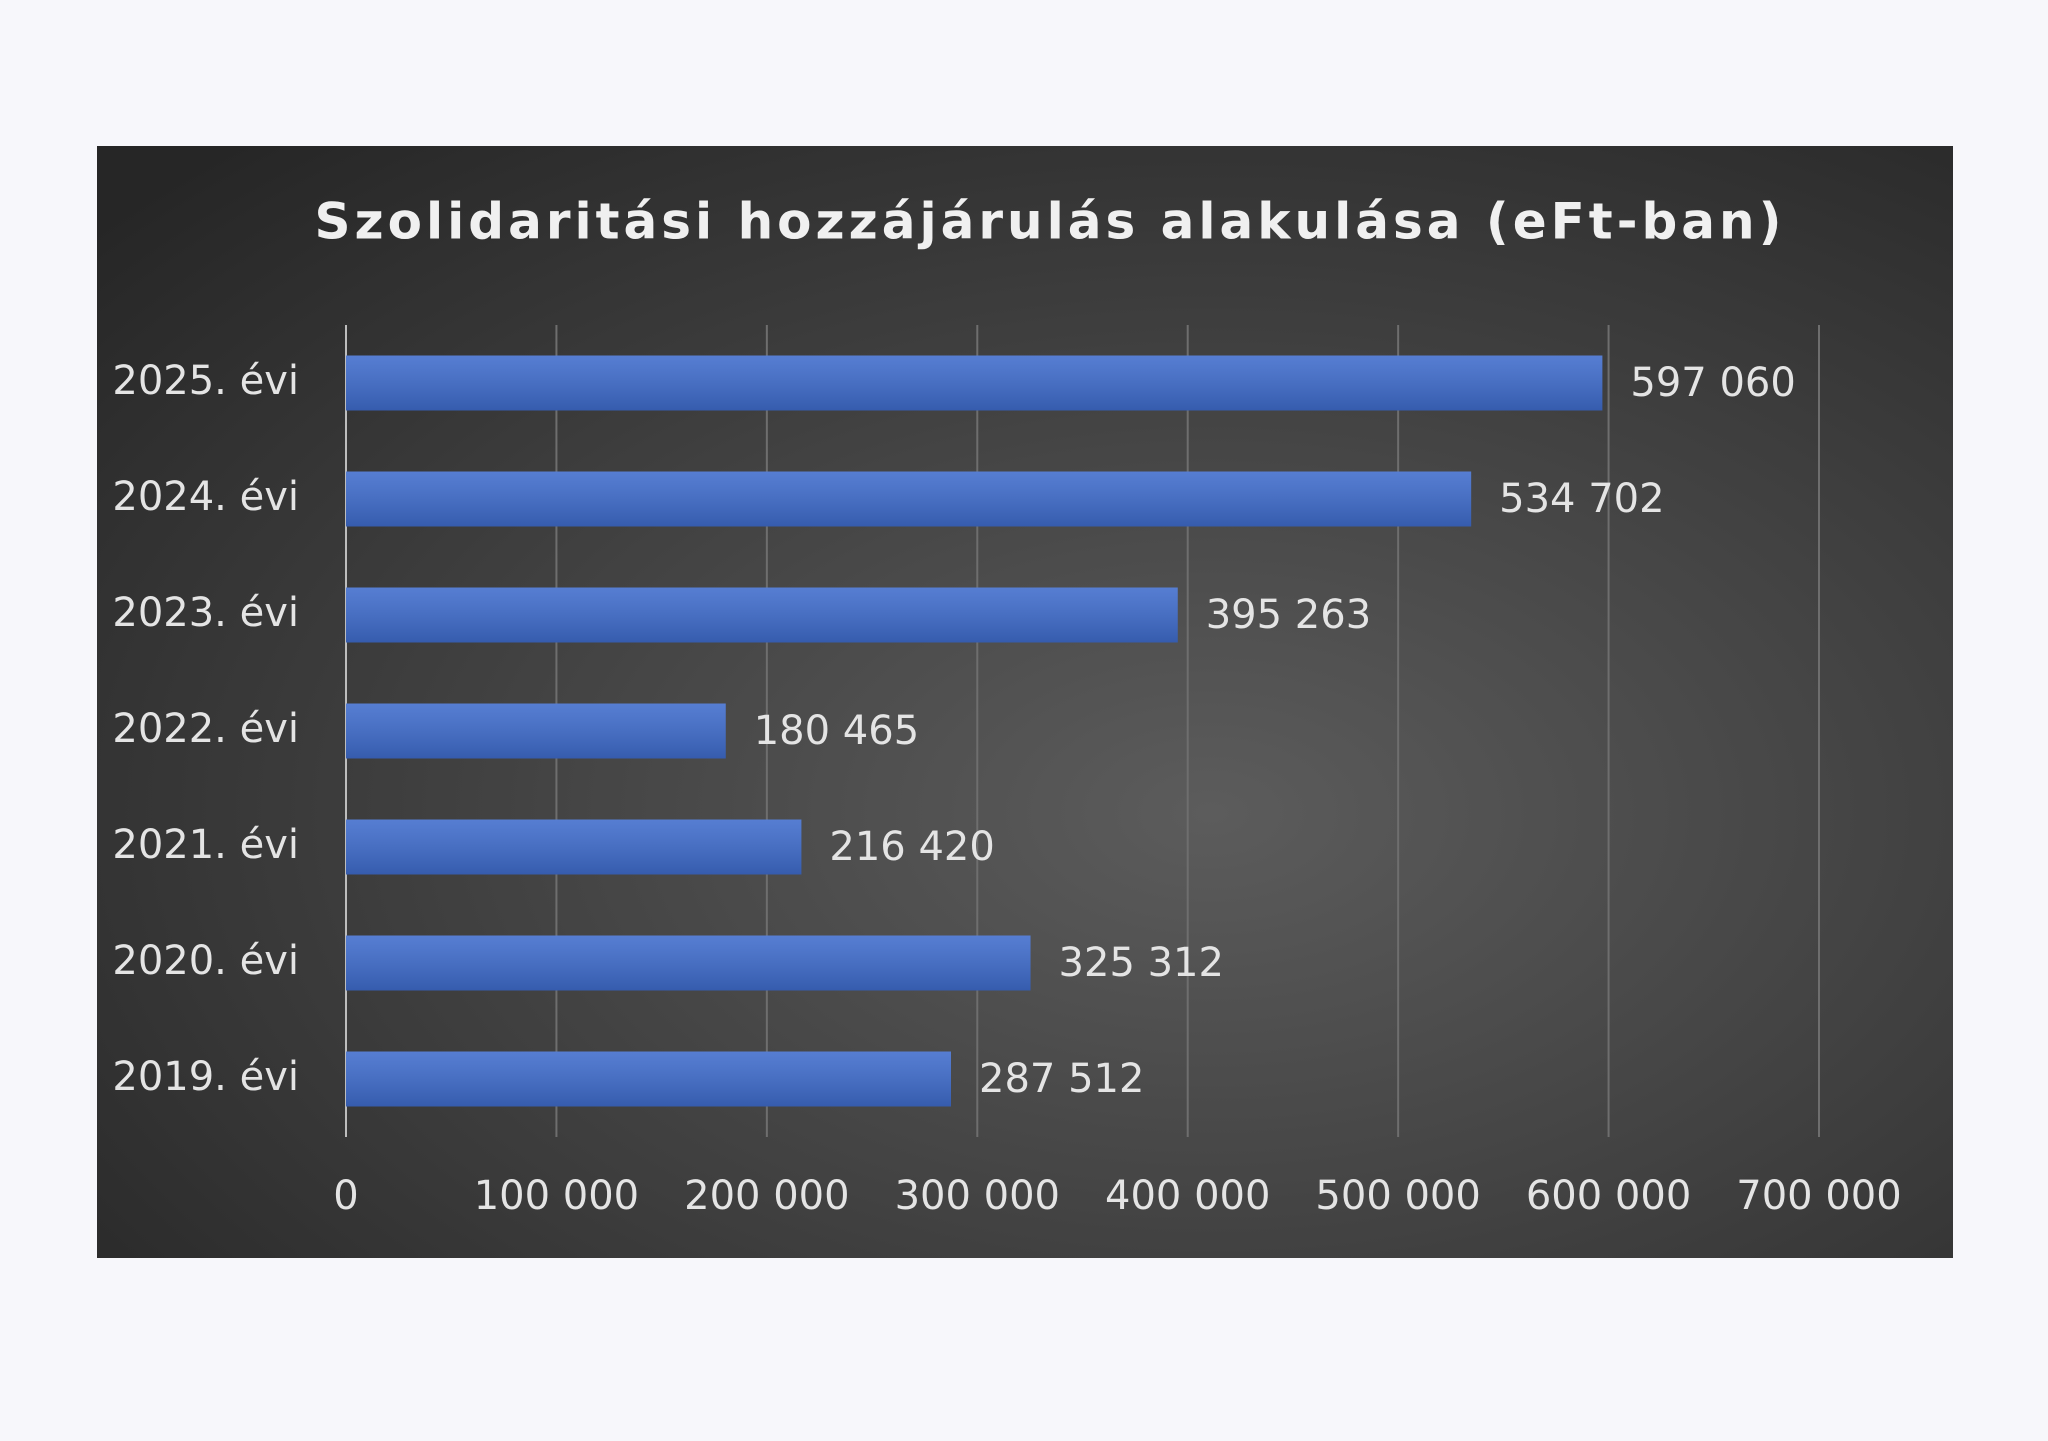  What do you see at coordinates (1187, 1196) in the screenshot?
I see `x-tick-label: 400 000` at bounding box center [1187, 1196].